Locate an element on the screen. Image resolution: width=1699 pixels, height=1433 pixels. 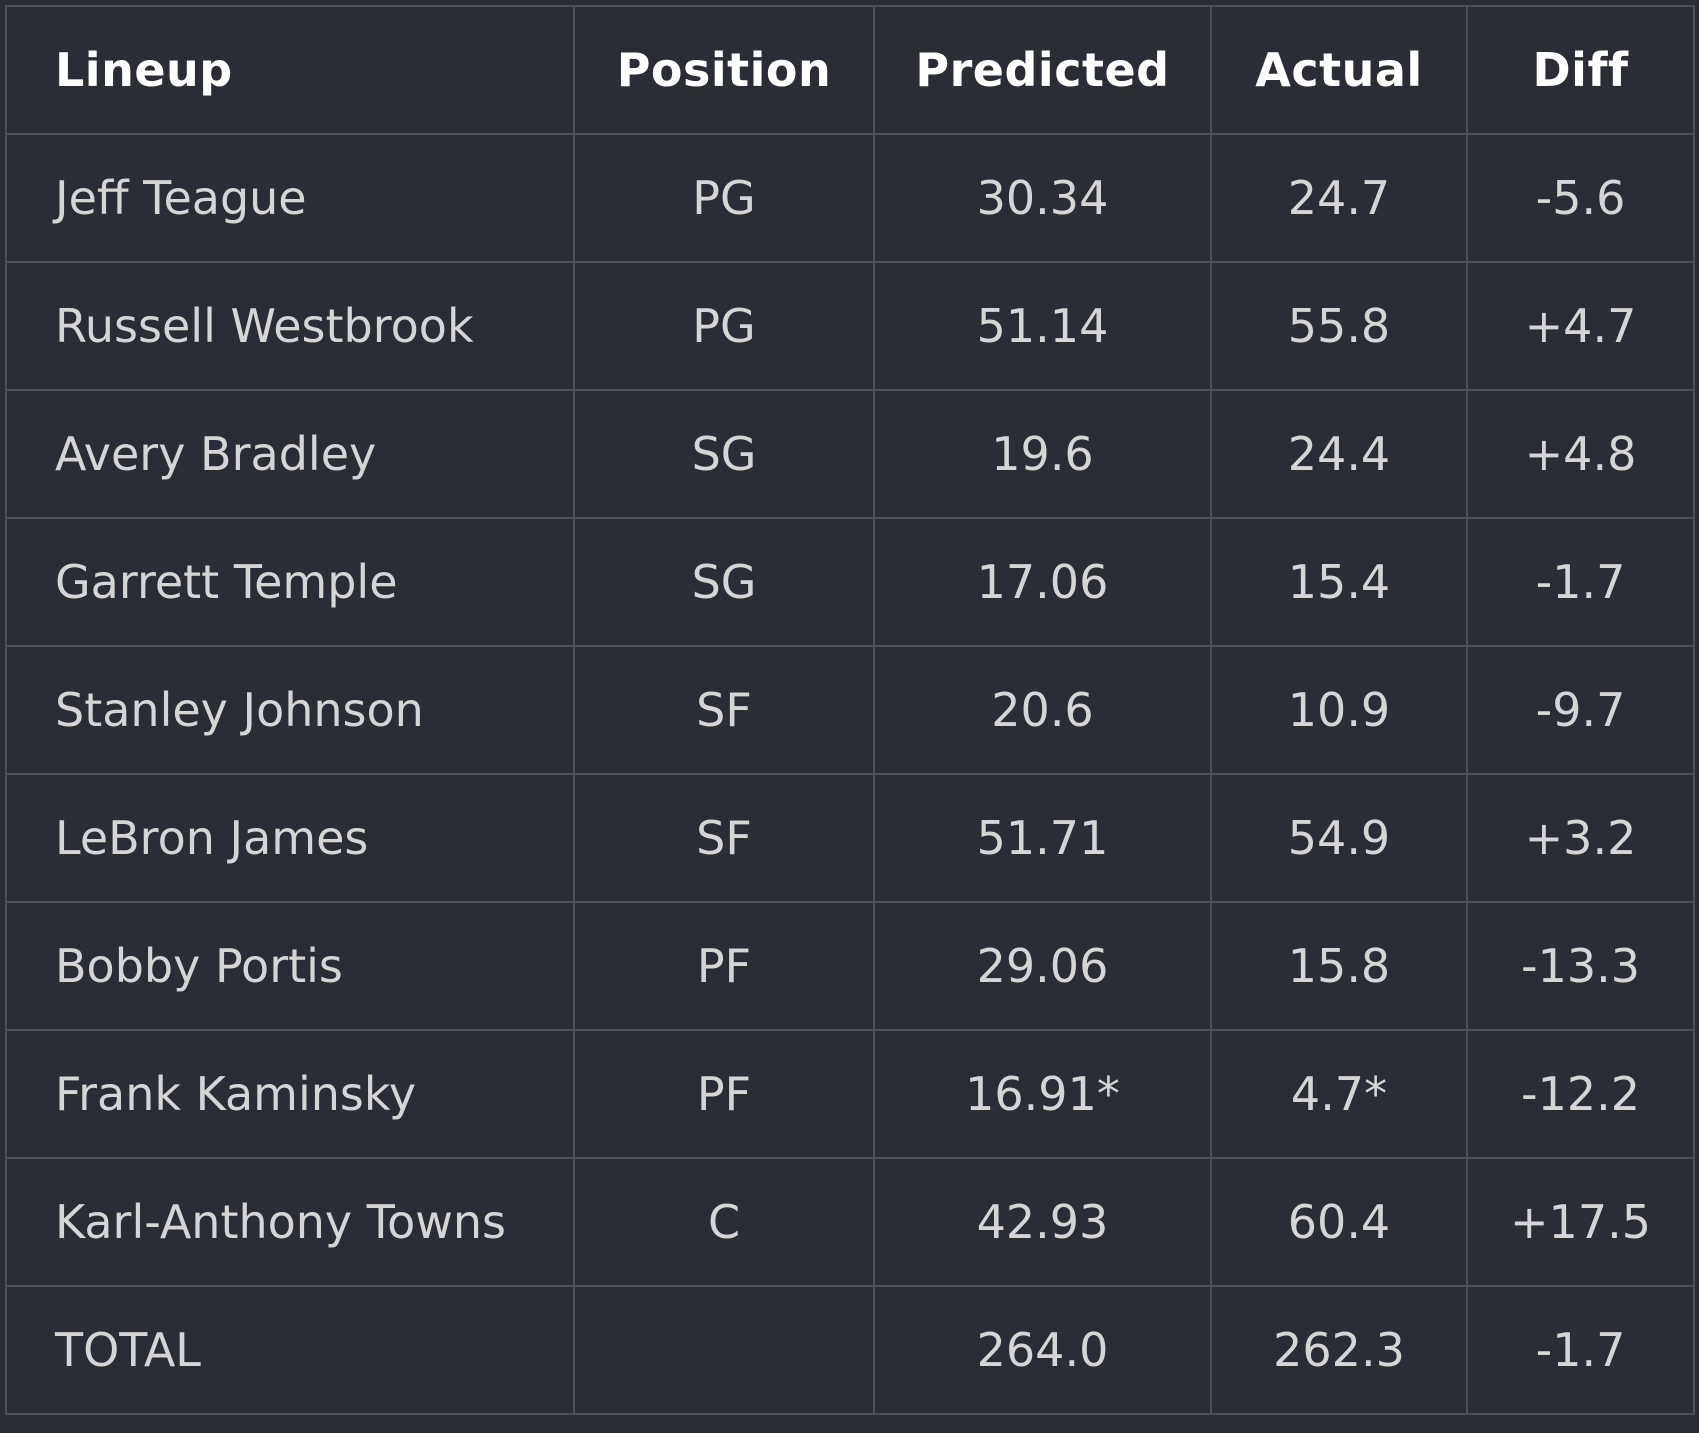
cell-diff: -13.3 is located at coordinates (1580, 966).